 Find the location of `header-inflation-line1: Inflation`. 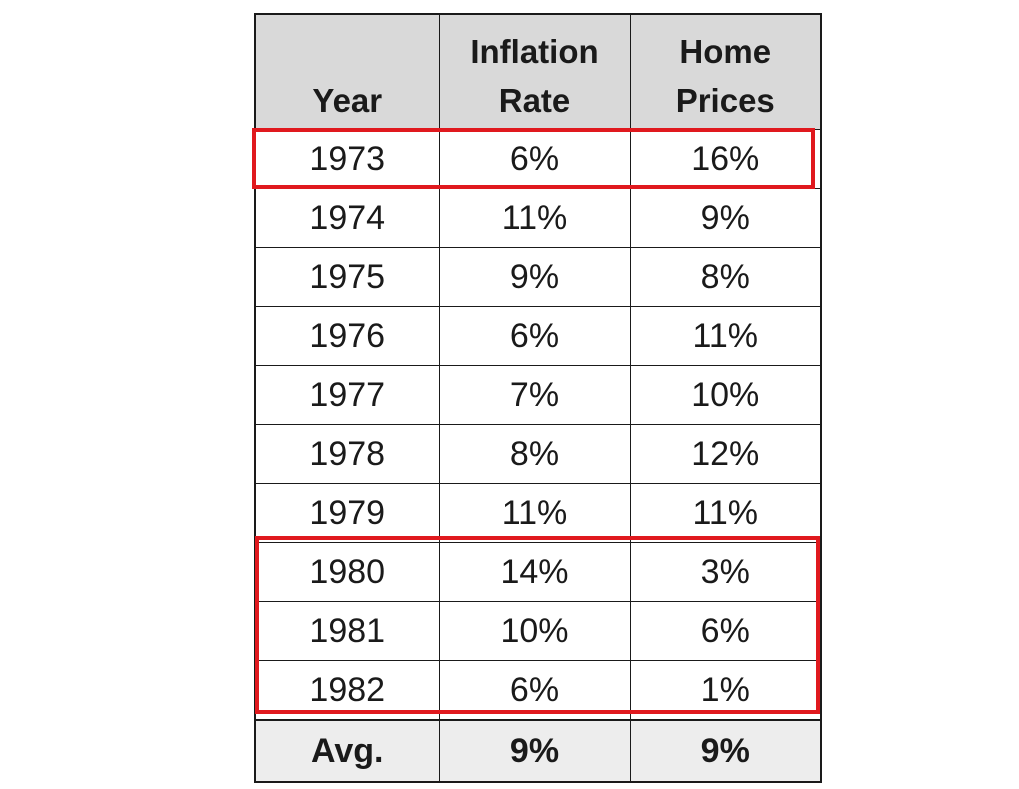

header-inflation-line1: Inflation is located at coordinates (534, 51).